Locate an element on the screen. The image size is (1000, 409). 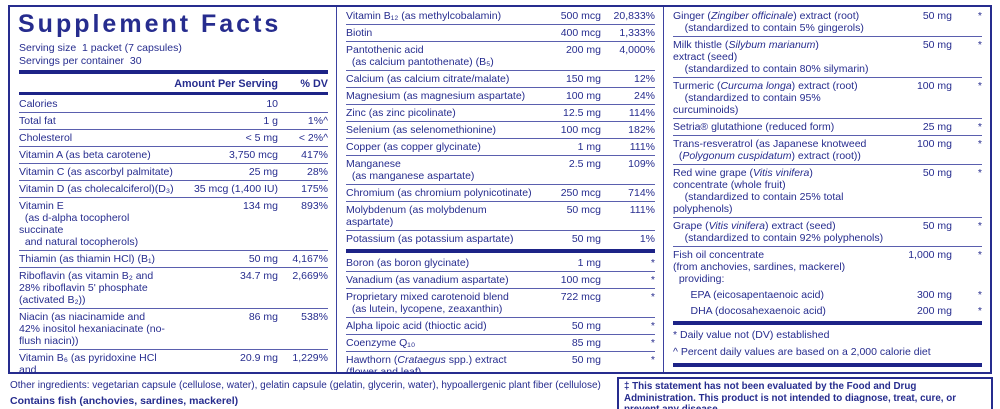
nutrient-percent-dv: 4,167% is located at coordinates (310, 258).